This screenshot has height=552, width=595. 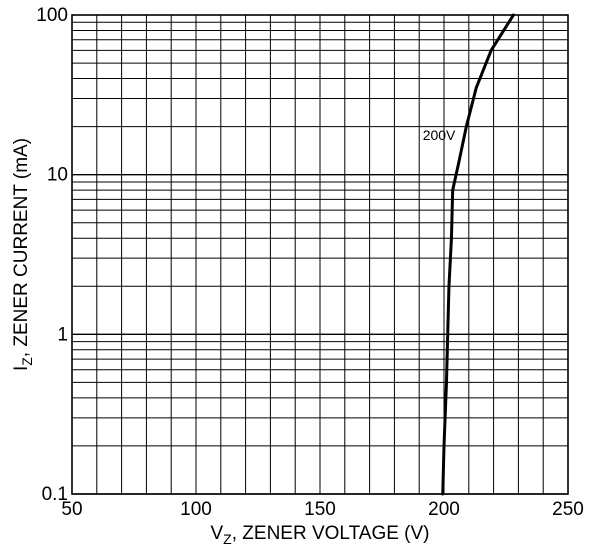 What do you see at coordinates (444, 509) in the screenshot?
I see `x-tick-label: 200` at bounding box center [444, 509].